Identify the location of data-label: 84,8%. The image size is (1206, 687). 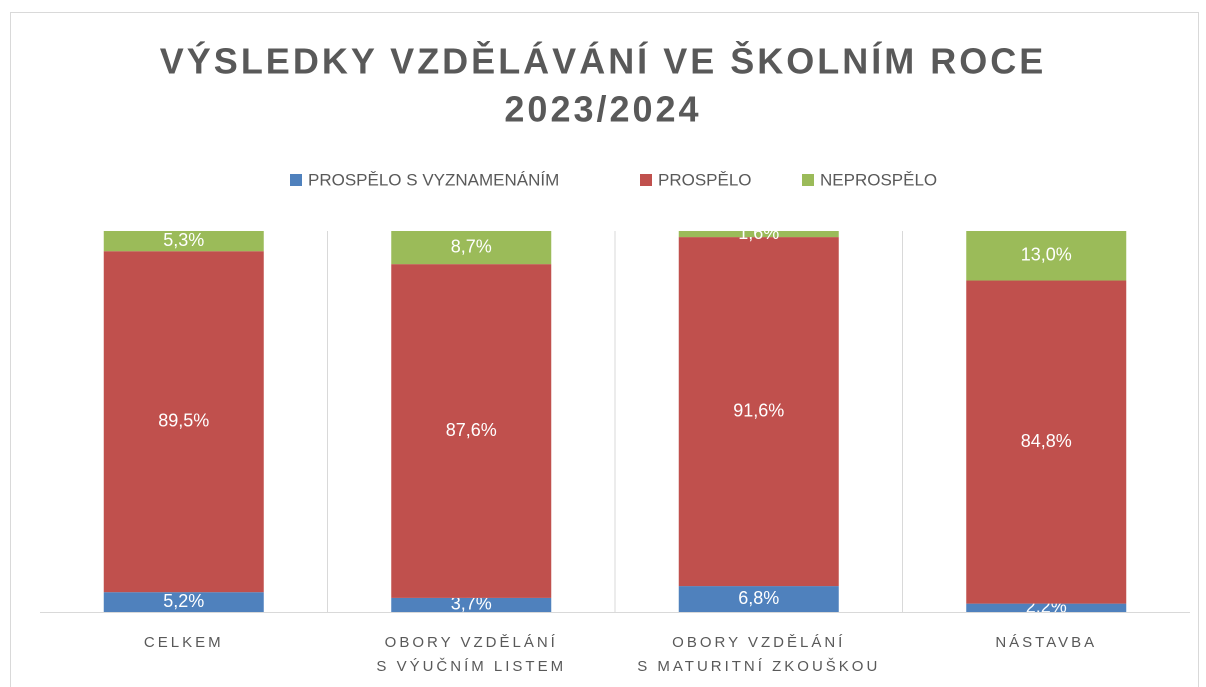
(1046, 441).